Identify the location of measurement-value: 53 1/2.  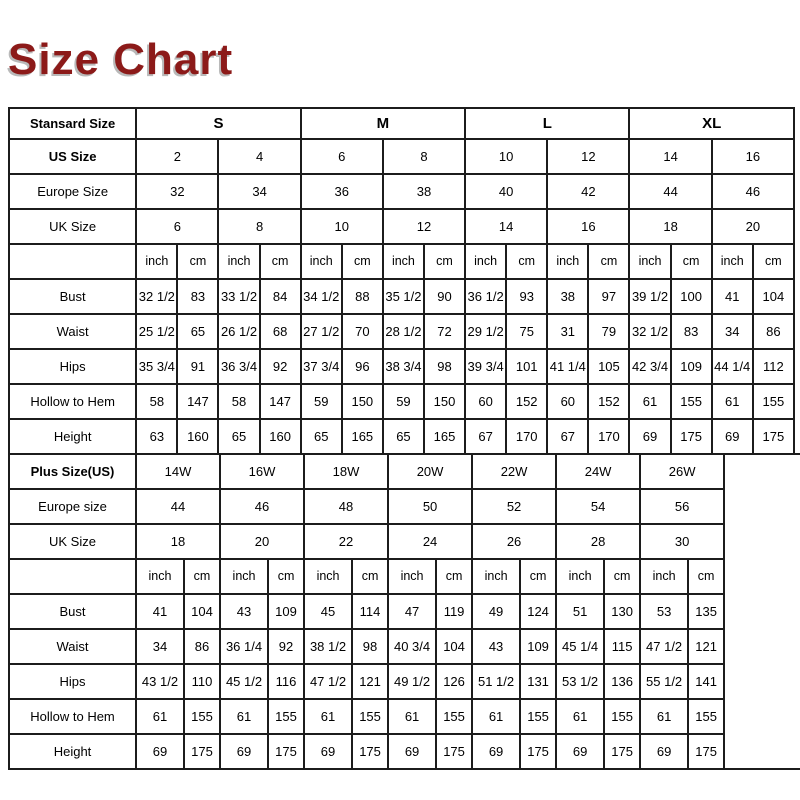
(580, 681).